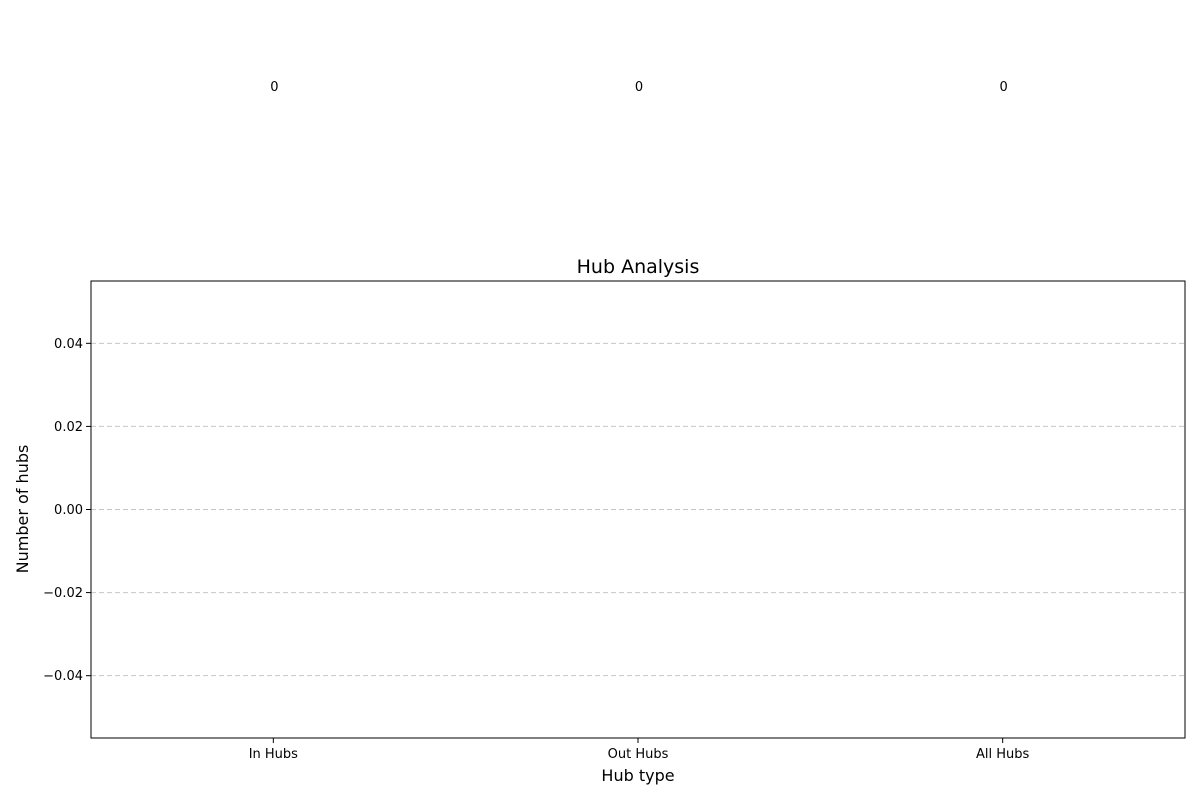  Describe the element at coordinates (68, 344) in the screenshot. I see `y-tick-label: 0.04` at that location.